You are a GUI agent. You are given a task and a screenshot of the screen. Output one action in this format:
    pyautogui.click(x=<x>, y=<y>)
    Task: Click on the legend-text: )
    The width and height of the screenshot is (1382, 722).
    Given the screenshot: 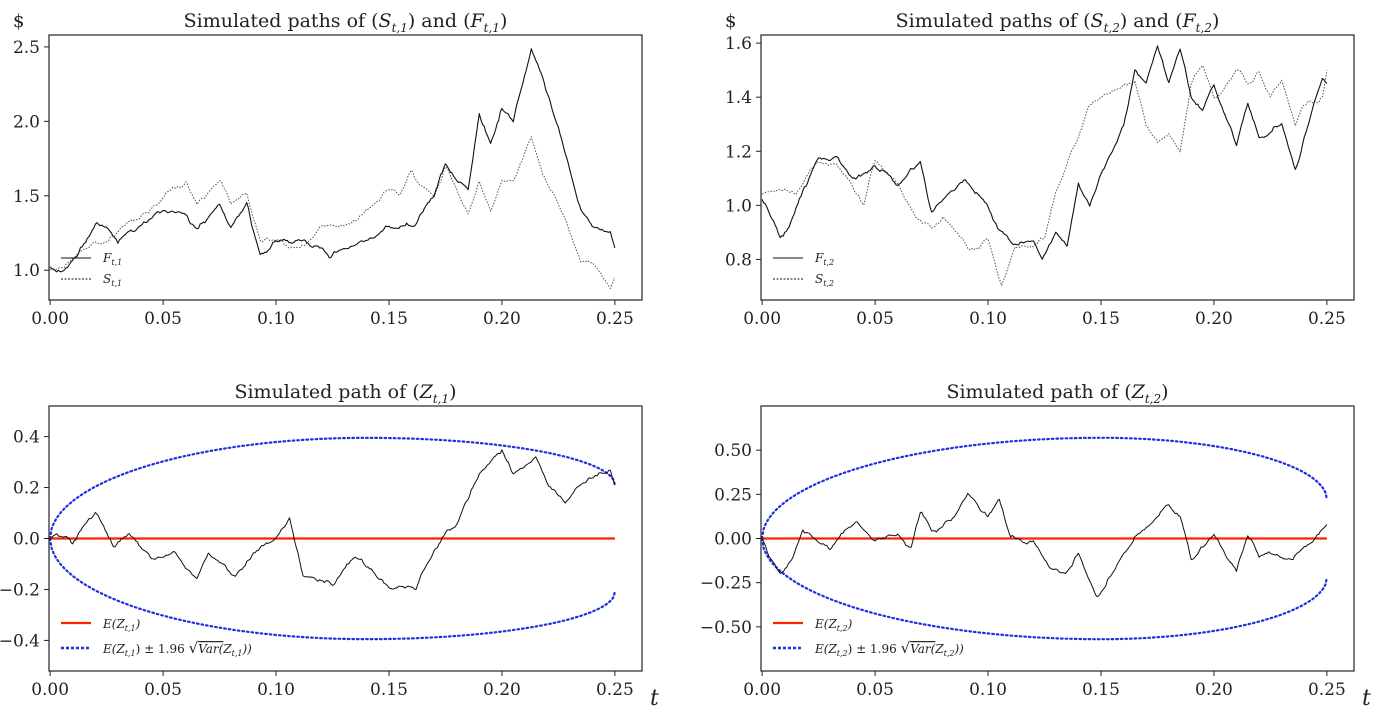 What is the action you would take?
    pyautogui.click(x=138, y=624)
    